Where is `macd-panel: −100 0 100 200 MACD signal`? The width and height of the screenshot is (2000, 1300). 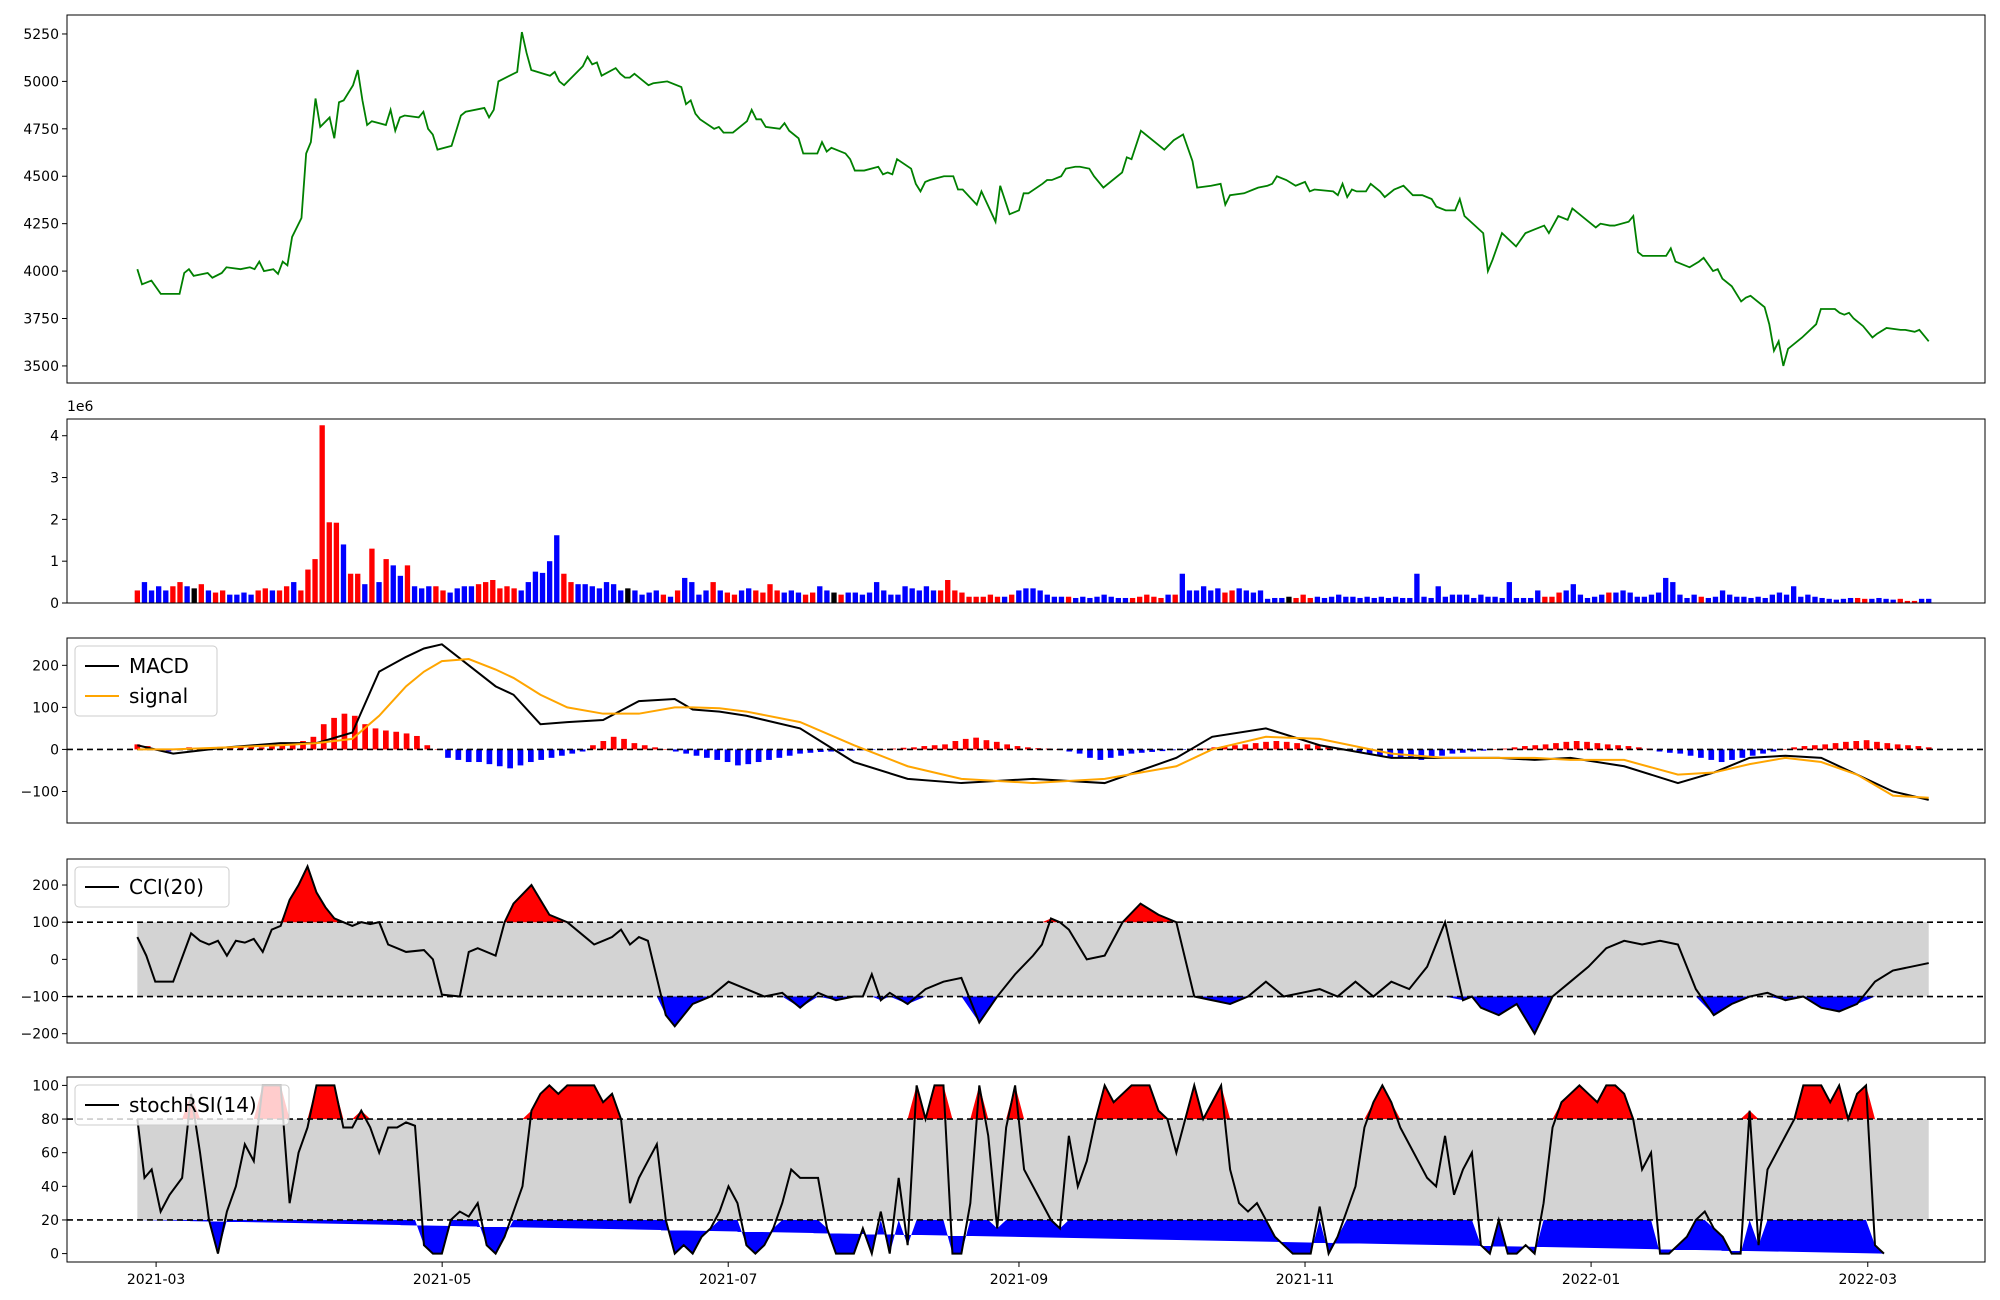 macd-panel: −100 0 100 200 MACD signal is located at coordinates (1003, 730).